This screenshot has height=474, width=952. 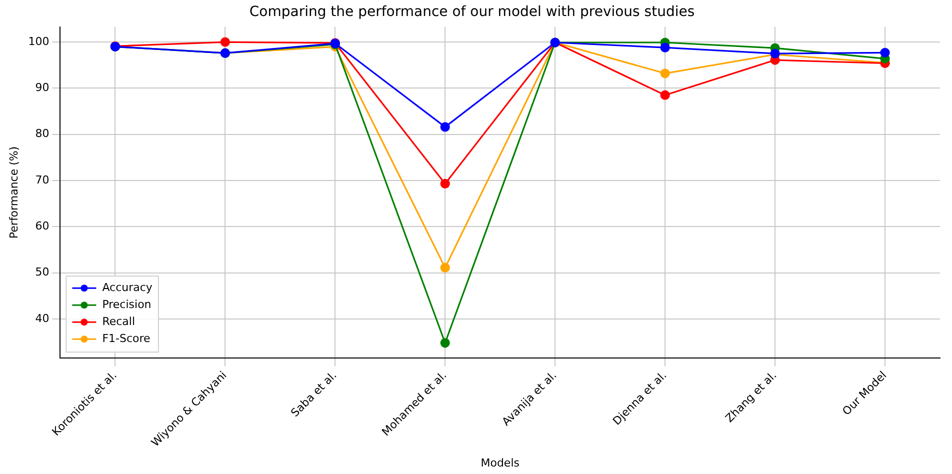 I want to click on legend-label: Recall, so click(x=119, y=321).